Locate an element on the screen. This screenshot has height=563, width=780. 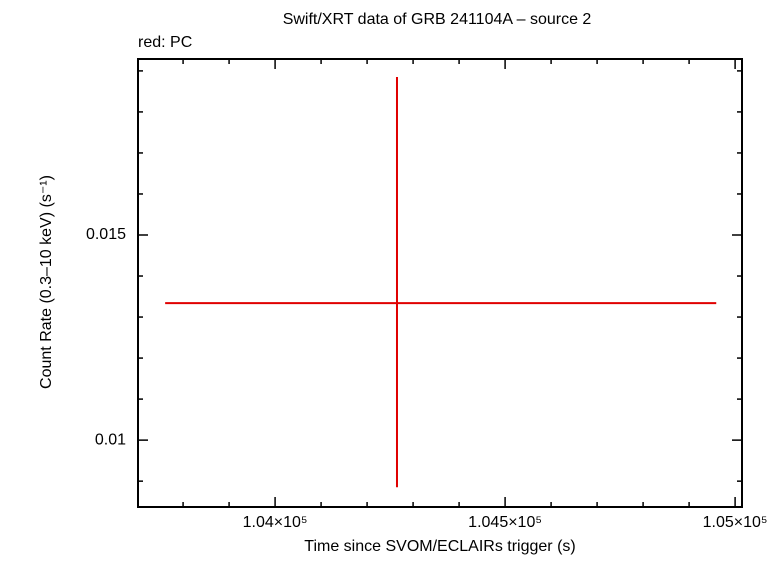
y-tick-label: 0.015 is located at coordinates (106, 234).